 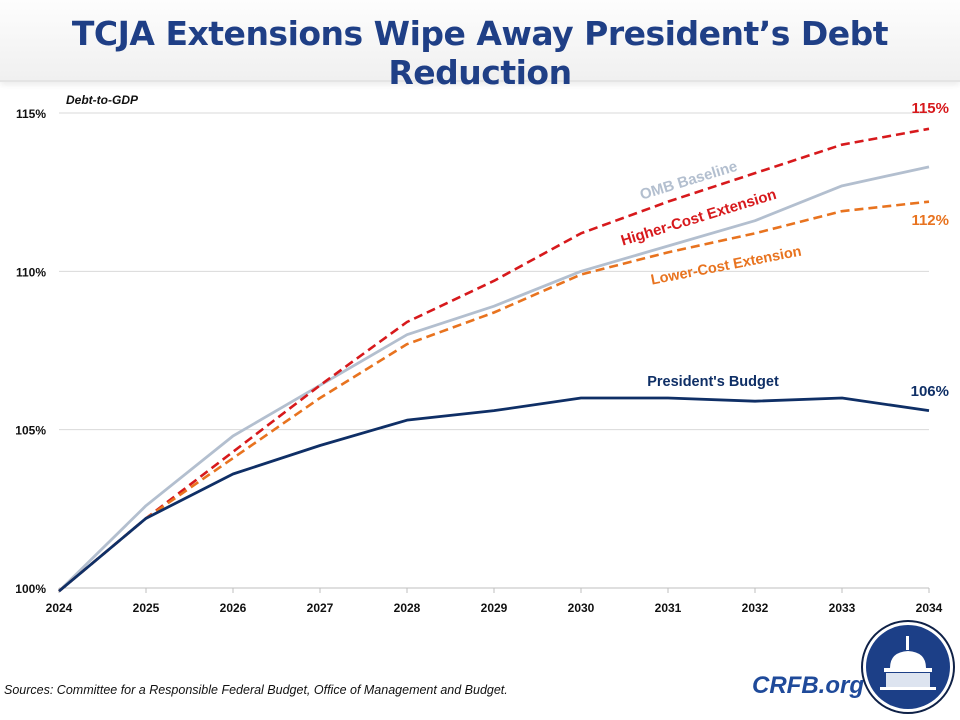 What do you see at coordinates (30, 431) in the screenshot?
I see `y-tick-label: 105%` at bounding box center [30, 431].